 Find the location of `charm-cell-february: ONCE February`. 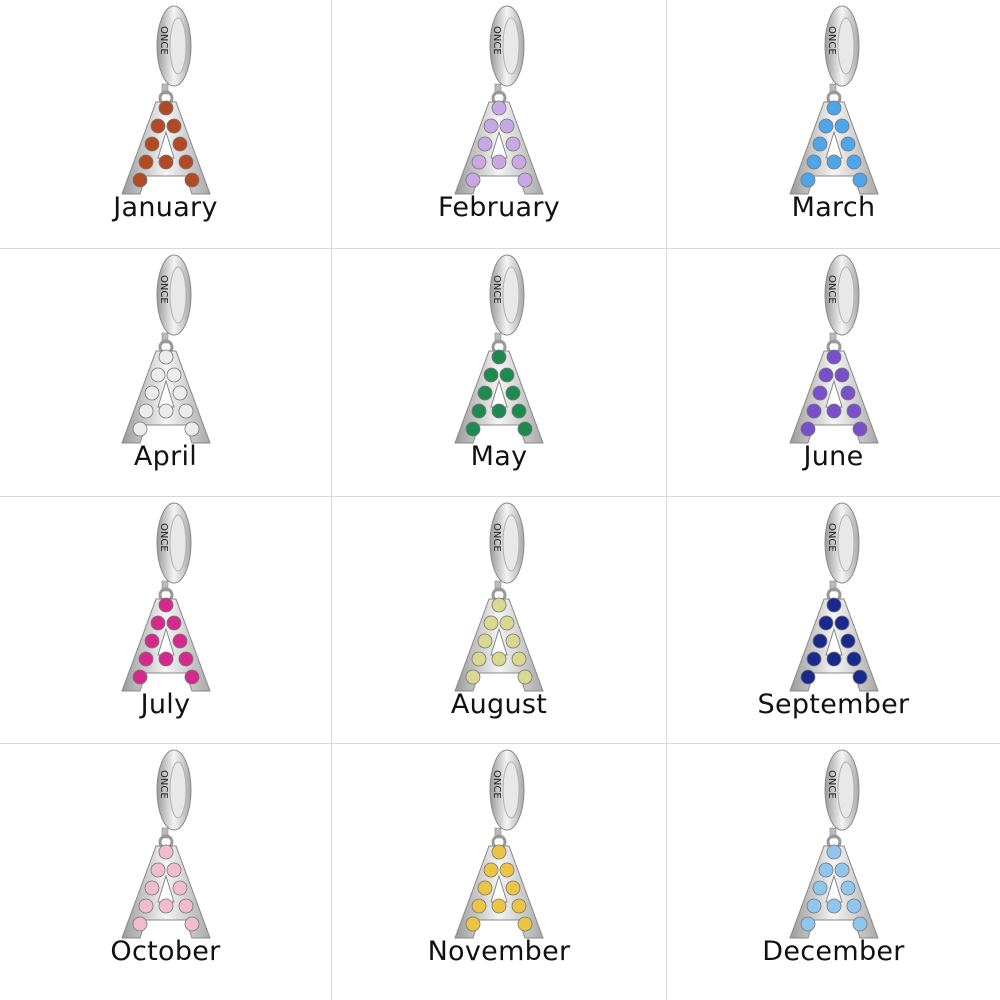

charm-cell-february: ONCE February is located at coordinates (499, 124).